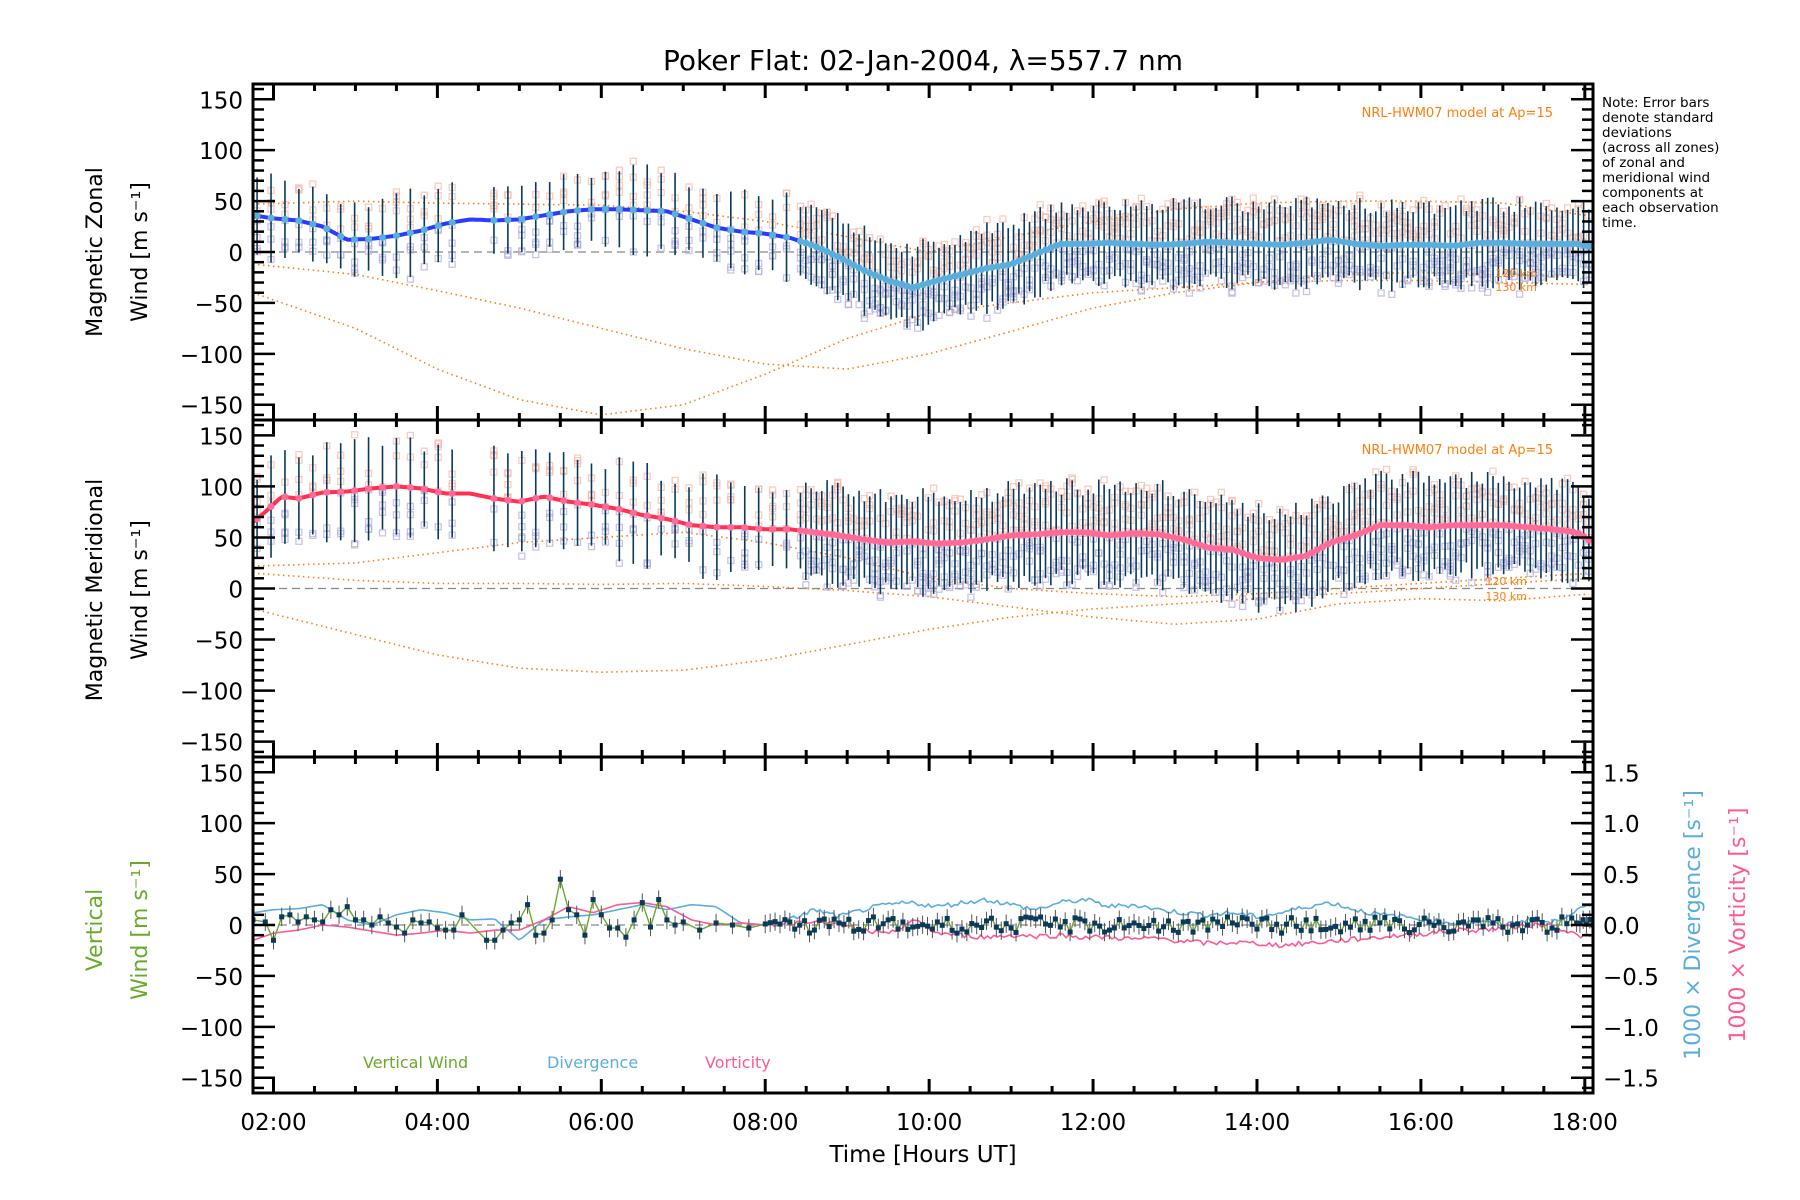 This screenshot has height=1200, width=1800. I want to click on y-tick-label: −50, so click(218, 305).